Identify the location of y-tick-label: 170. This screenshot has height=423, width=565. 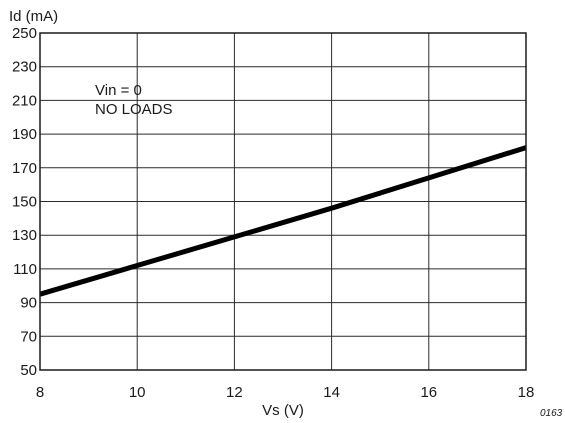
(24, 168).